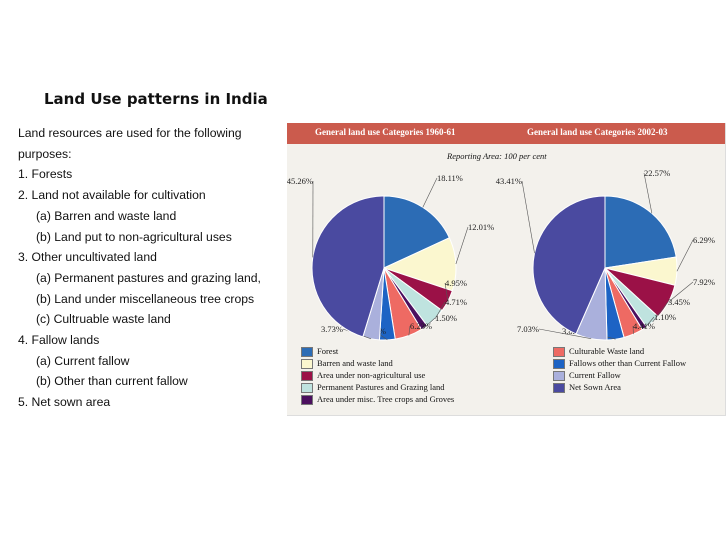 The image size is (728, 546). I want to click on legend-label: Culturable Waste land, so click(607, 351).